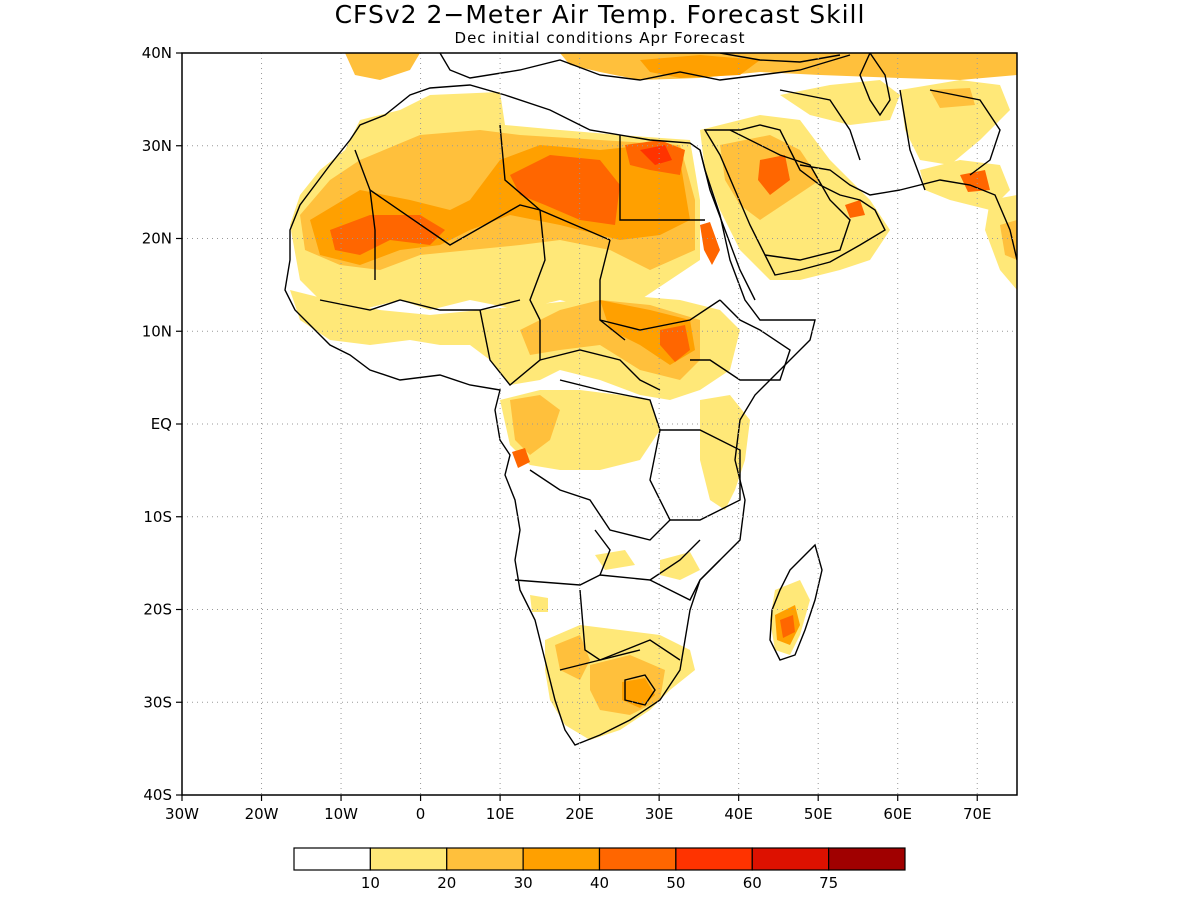 The height and width of the screenshot is (900, 1200). What do you see at coordinates (840, 102) in the screenshot?
I see `shading-levant` at bounding box center [840, 102].